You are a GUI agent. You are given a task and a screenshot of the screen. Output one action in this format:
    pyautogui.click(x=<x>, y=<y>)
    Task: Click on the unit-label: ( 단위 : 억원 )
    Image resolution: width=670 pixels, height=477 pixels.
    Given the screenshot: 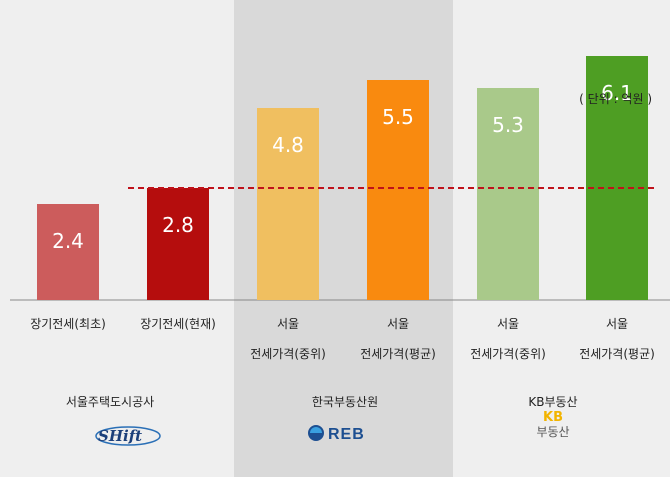 What is the action you would take?
    pyautogui.click(x=615, y=99)
    